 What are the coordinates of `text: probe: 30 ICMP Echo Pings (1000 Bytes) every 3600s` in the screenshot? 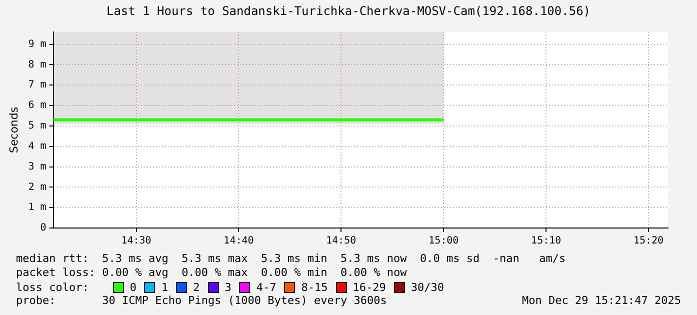 It's located at (201, 300).